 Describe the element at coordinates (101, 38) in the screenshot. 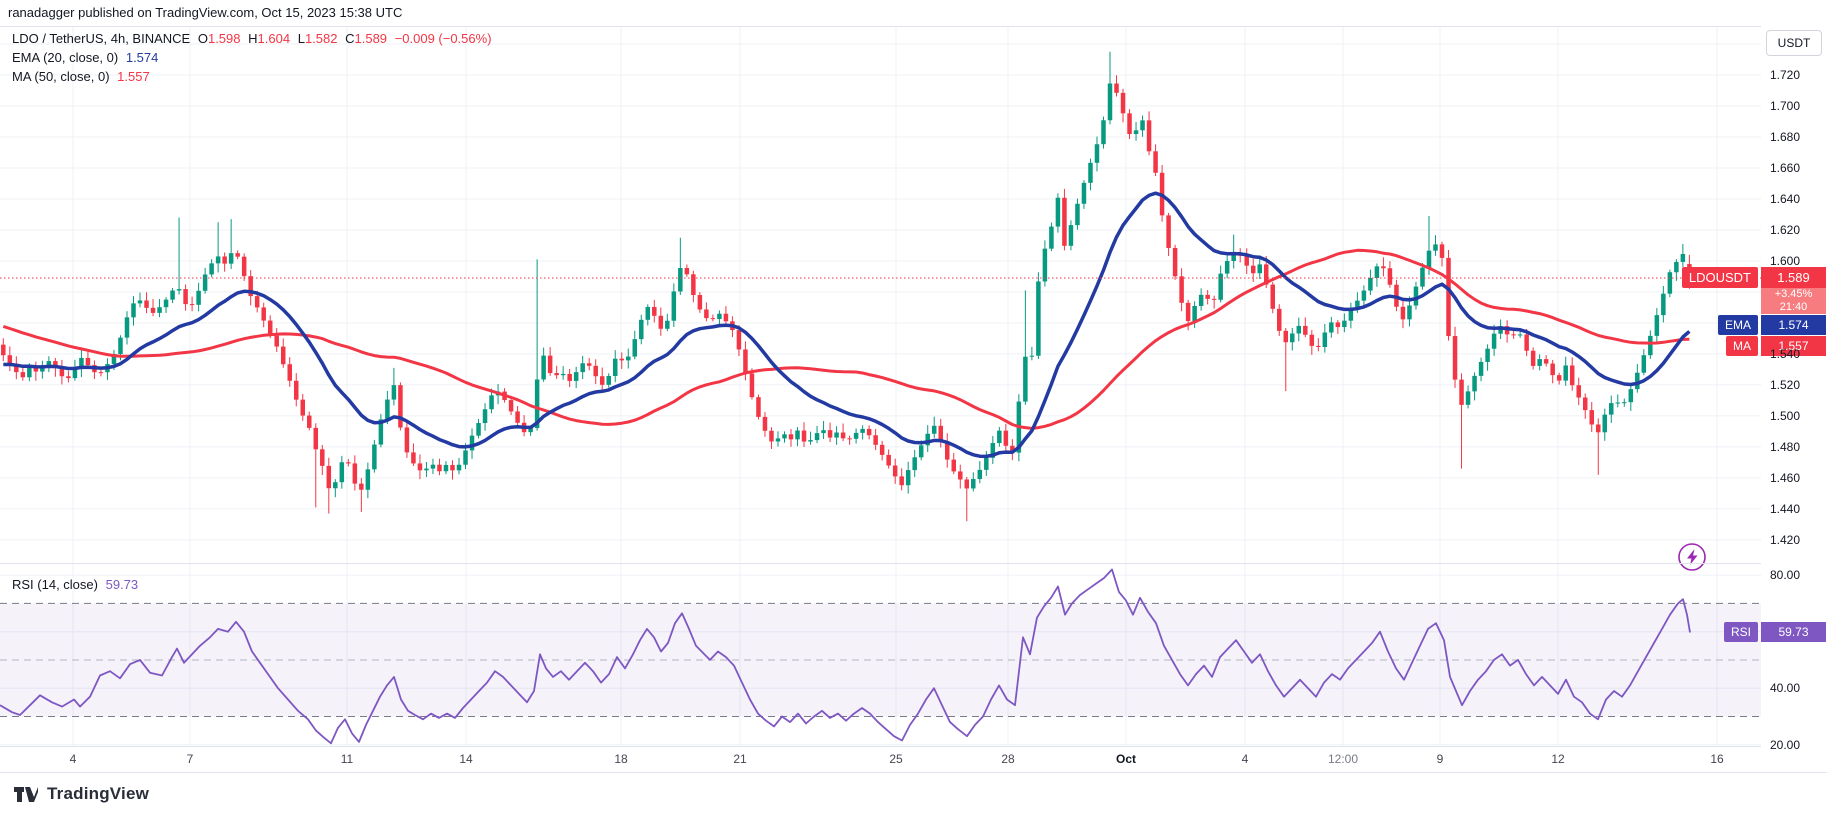

I see `symbol-title: LDO / TetherUS, 4h, BINANCE` at that location.